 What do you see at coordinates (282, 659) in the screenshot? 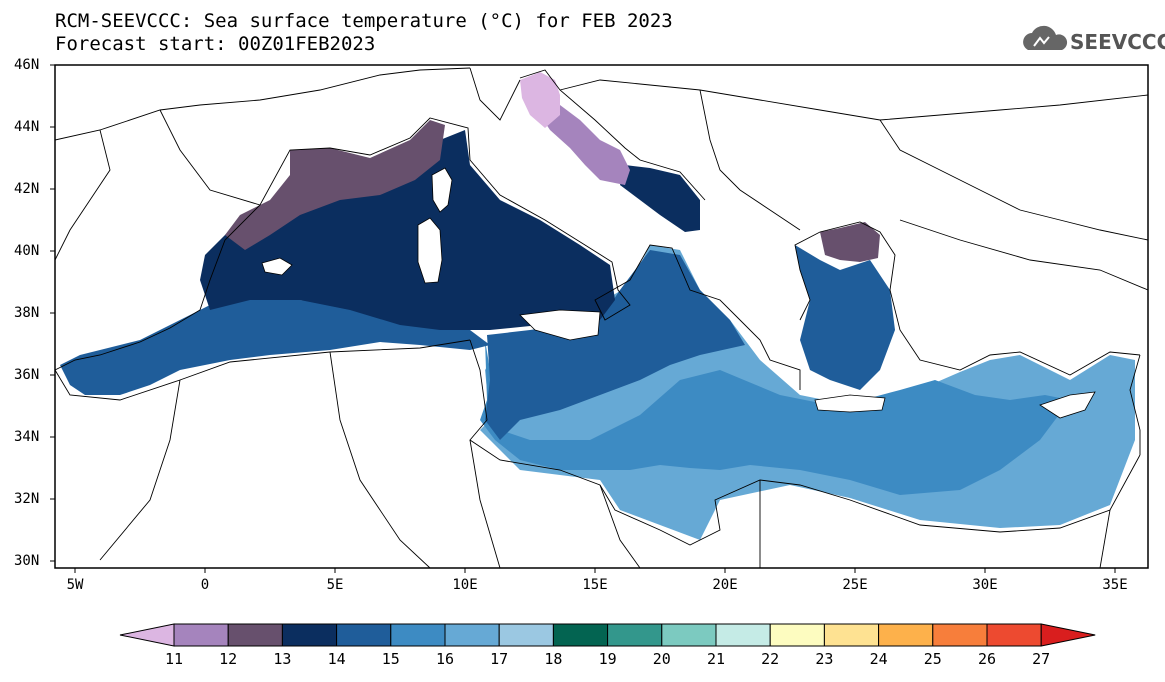
I see `colorbar-tick-label: 13` at bounding box center [282, 659].